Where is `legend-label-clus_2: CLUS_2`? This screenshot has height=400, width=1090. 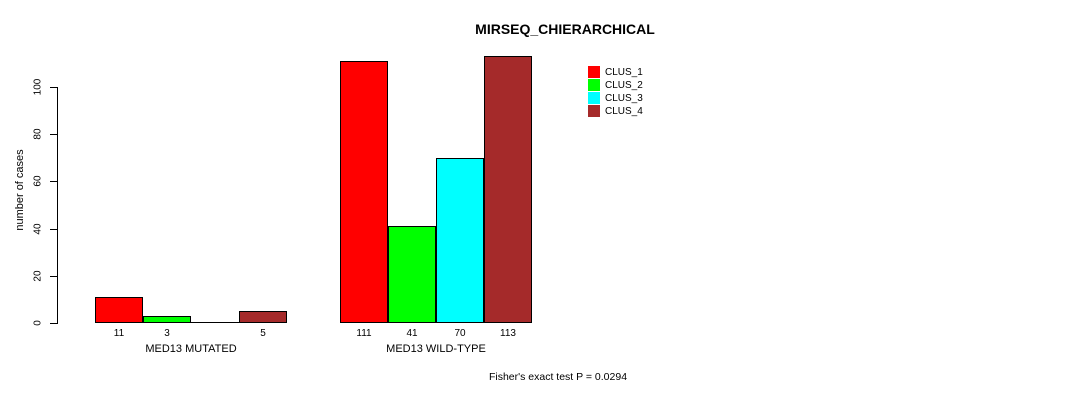
legend-label-clus_2: CLUS_2 is located at coordinates (624, 85).